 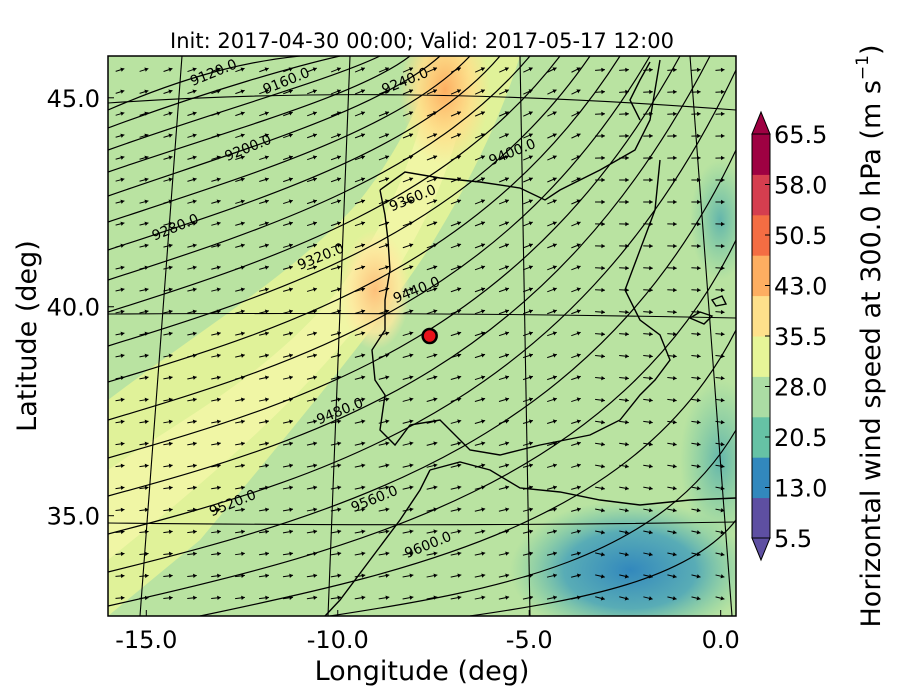 I want to click on x-axis: -15.0 -10.0 -5.0 0.0, so click(x=427, y=632).